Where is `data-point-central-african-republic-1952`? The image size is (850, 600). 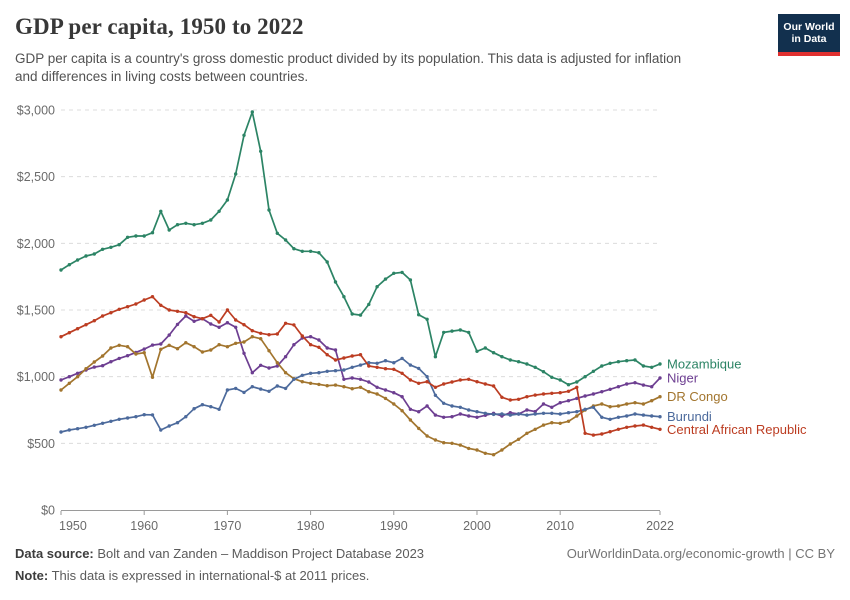 data-point-central-african-republic-1952 is located at coordinates (77, 329).